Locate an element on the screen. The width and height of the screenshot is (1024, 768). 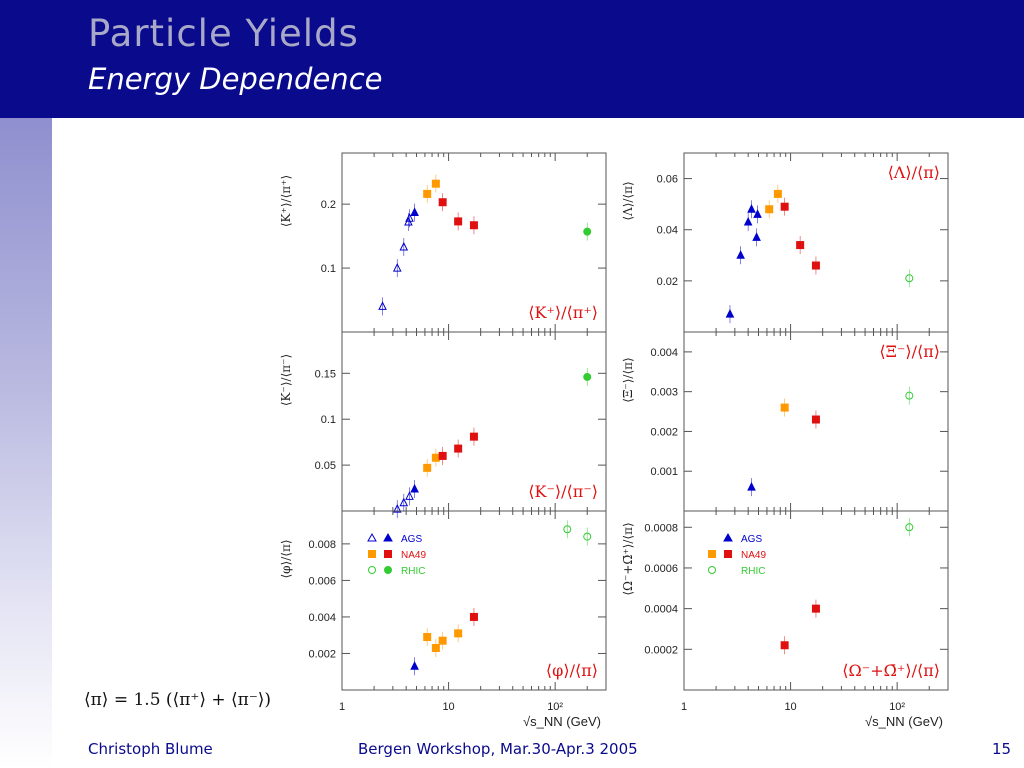
y-tick-label: 0.006 is located at coordinates (322, 581).